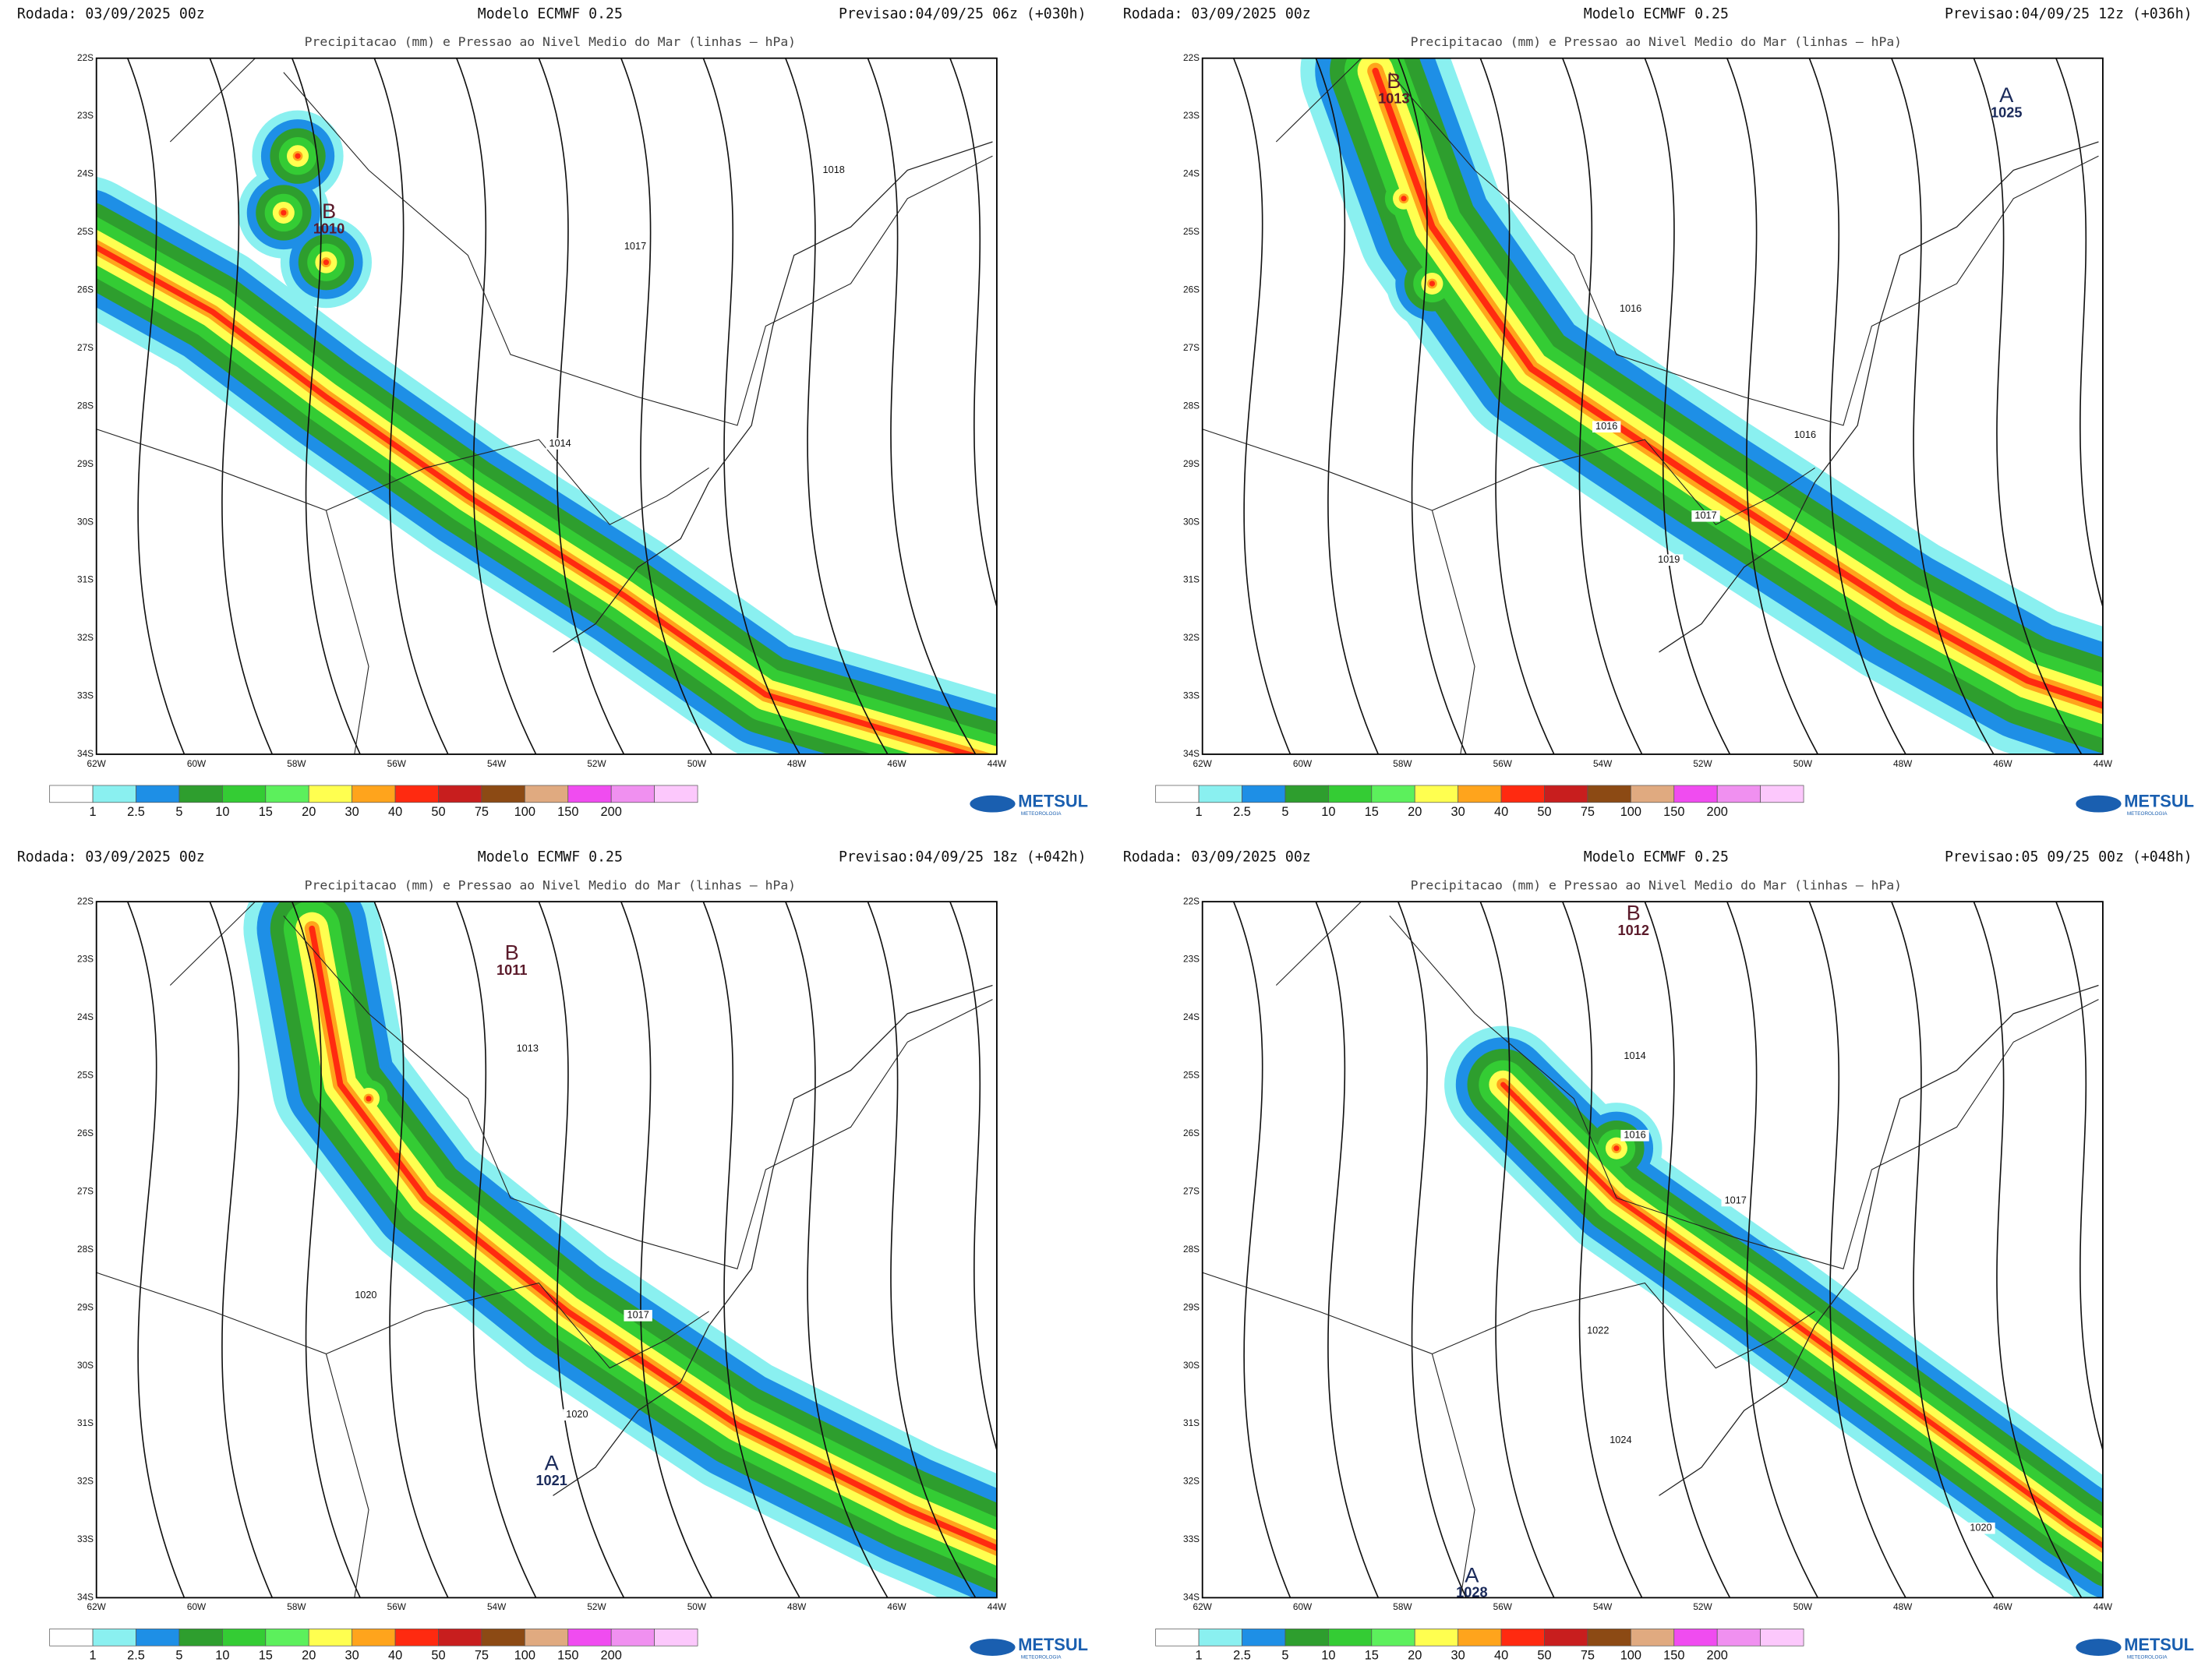 The height and width of the screenshot is (1680, 2212). Describe the element at coordinates (2069, 858) in the screenshot. I see `forecast-label: Previsao:05 09/25 00z (+048h)` at that location.